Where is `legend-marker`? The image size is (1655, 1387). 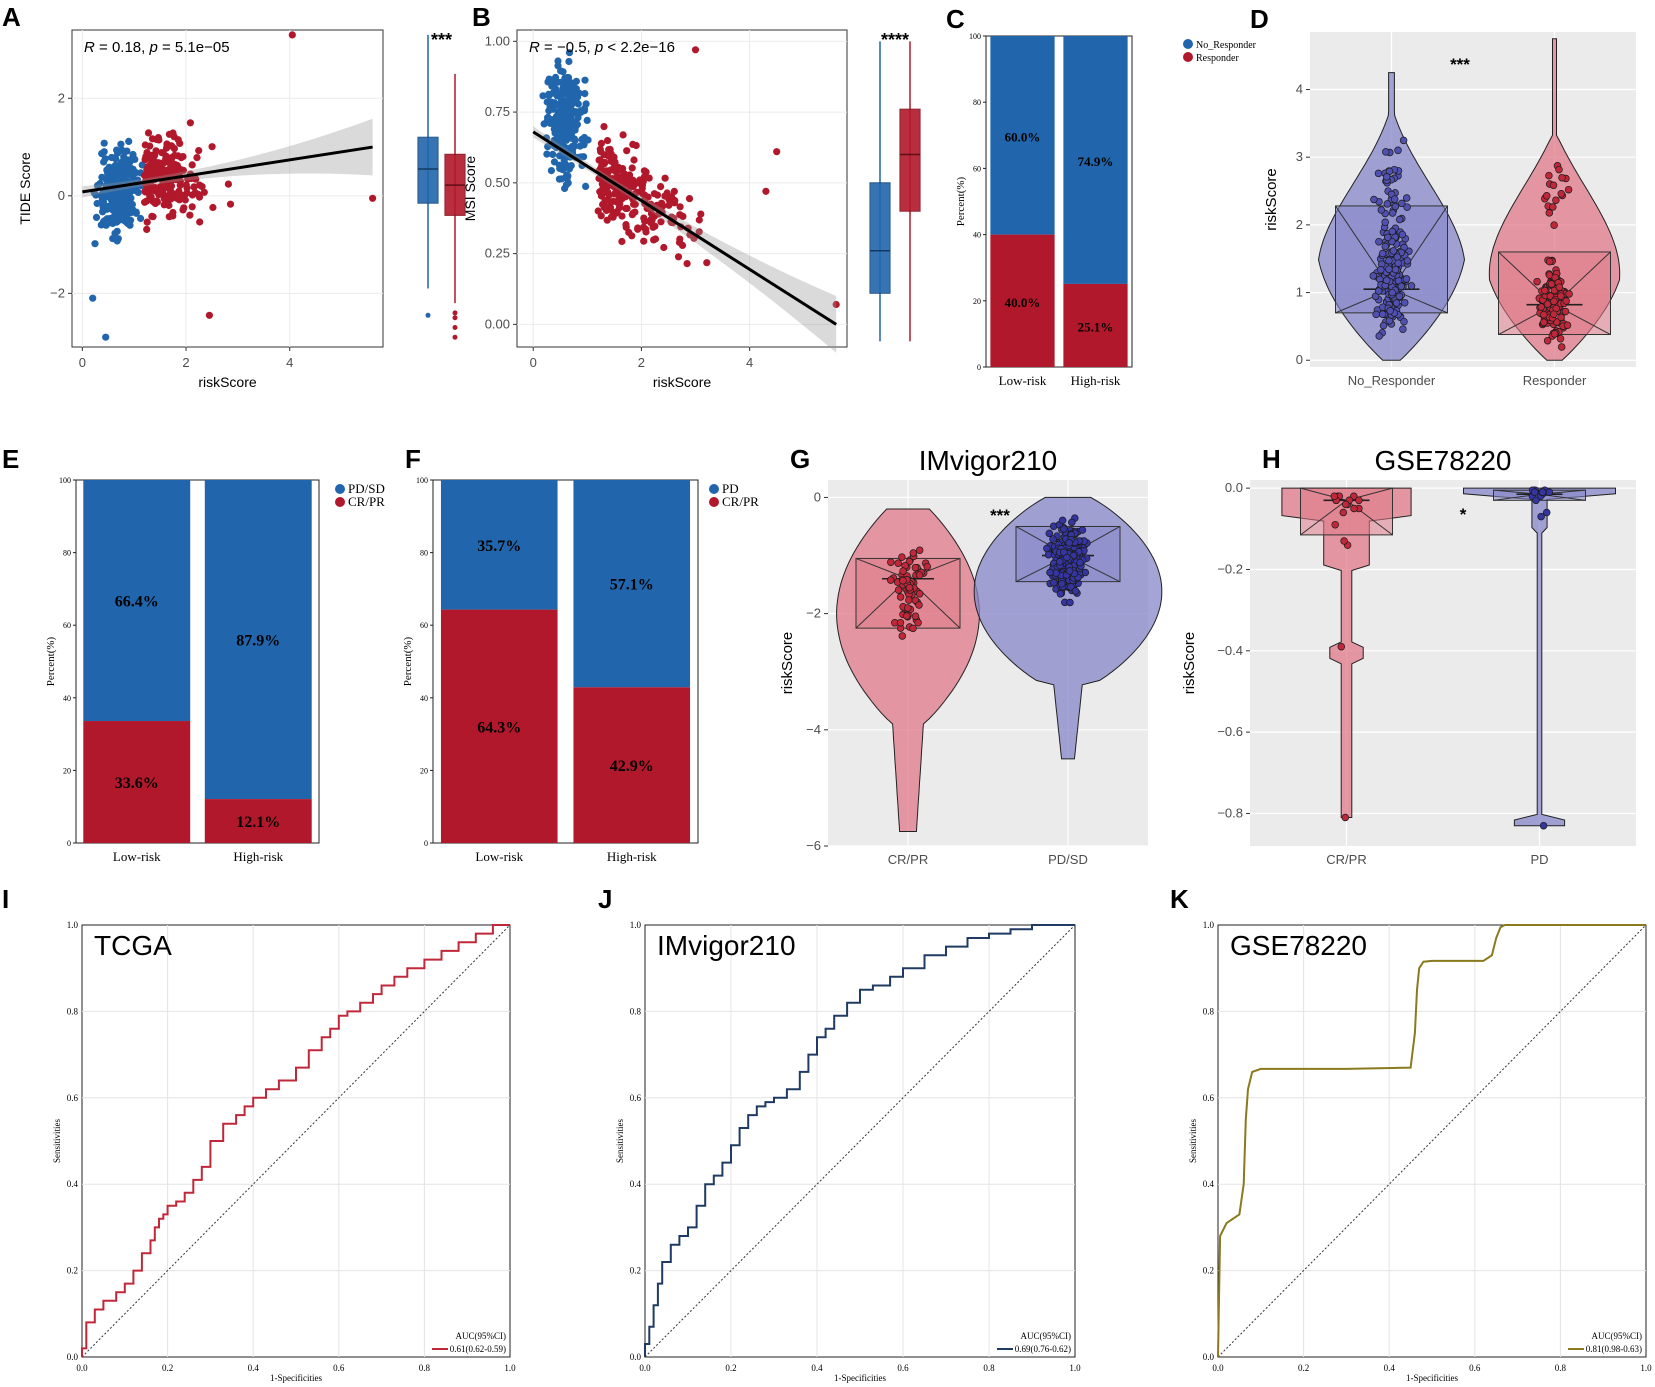
legend-marker is located at coordinates (1188, 57).